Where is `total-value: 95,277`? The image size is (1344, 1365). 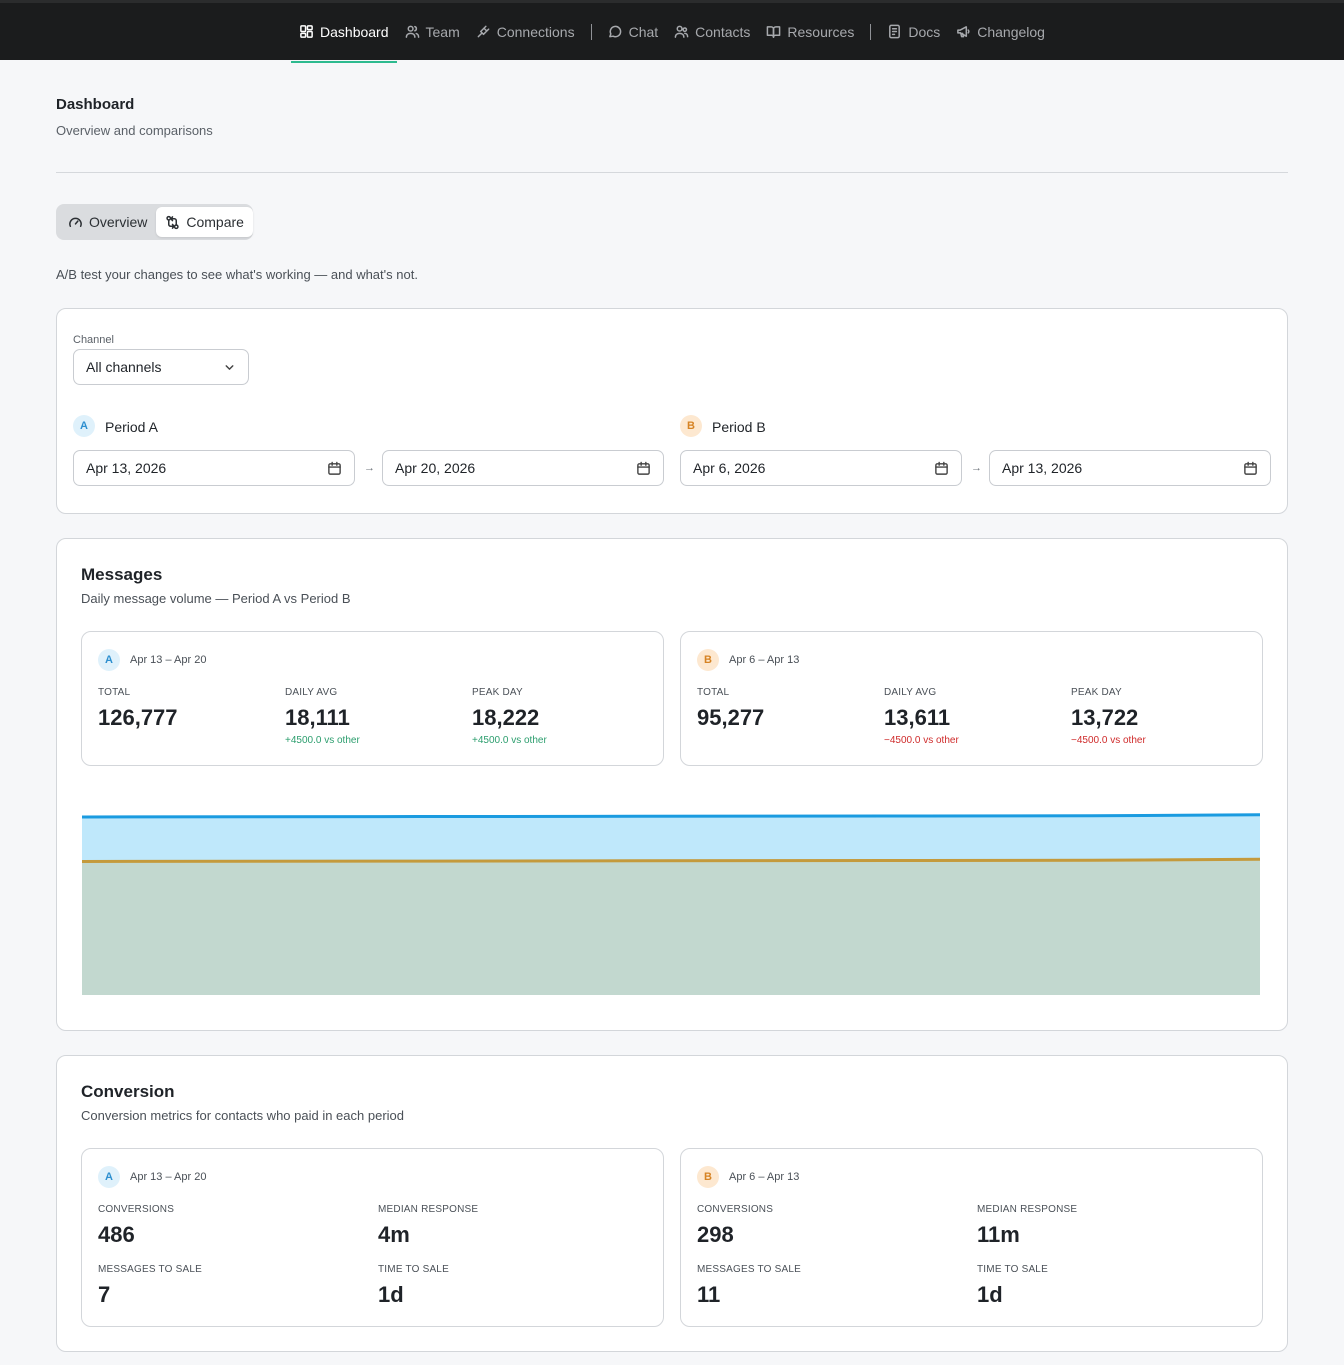
total-value: 95,277 is located at coordinates (731, 717).